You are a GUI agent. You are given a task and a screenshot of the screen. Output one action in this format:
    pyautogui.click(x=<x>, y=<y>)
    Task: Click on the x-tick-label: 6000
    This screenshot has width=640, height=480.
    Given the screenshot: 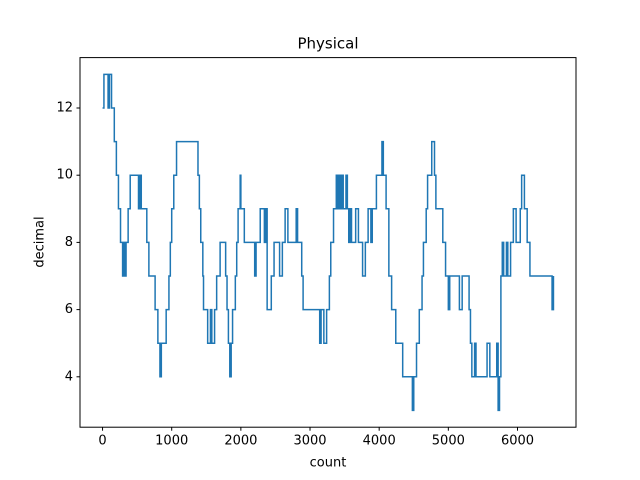 What is the action you would take?
    pyautogui.click(x=517, y=441)
    